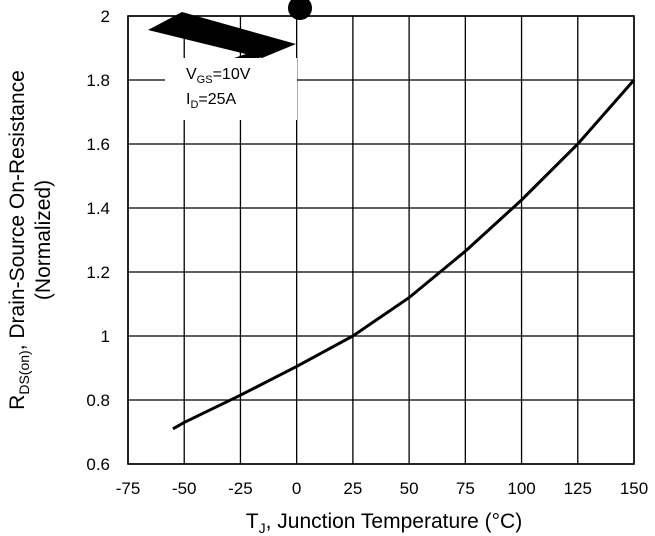  What do you see at coordinates (211, 101) in the screenshot?
I see `annotation-line-id: ID=25A` at bounding box center [211, 101].